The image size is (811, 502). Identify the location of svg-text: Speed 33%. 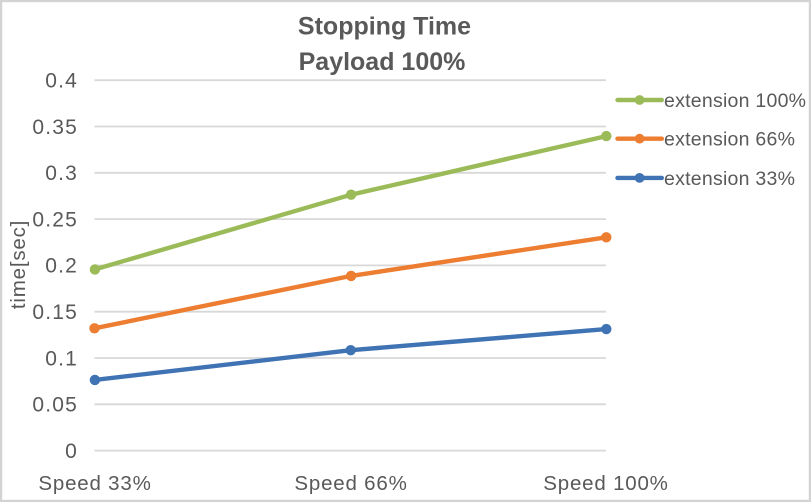
(94, 483).